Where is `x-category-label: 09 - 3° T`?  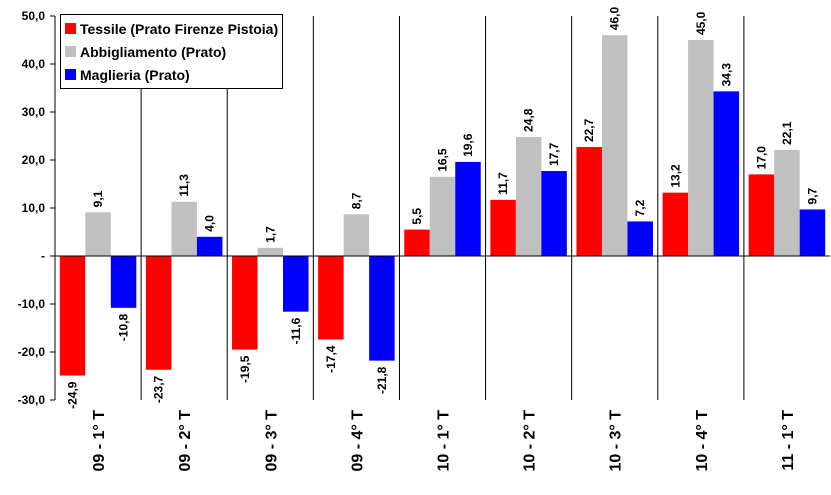 x-category-label: 09 - 3° T is located at coordinates (271, 441).